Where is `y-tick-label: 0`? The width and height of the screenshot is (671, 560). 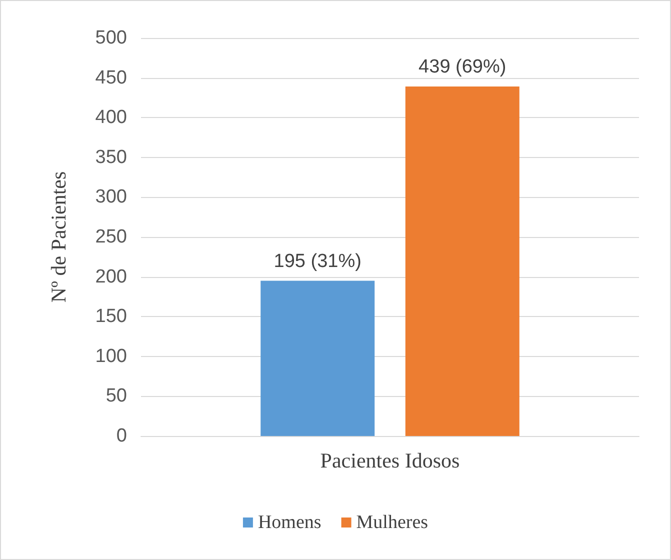
y-tick-label: 0 is located at coordinates (121, 436).